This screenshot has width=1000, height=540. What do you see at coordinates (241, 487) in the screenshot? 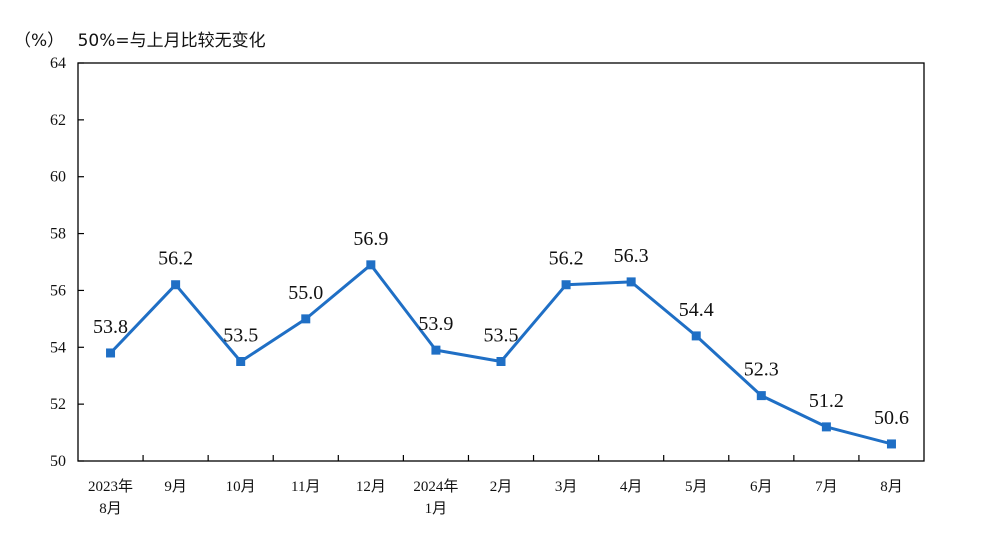
I see `x-tick-label: 10月` at bounding box center [241, 487].